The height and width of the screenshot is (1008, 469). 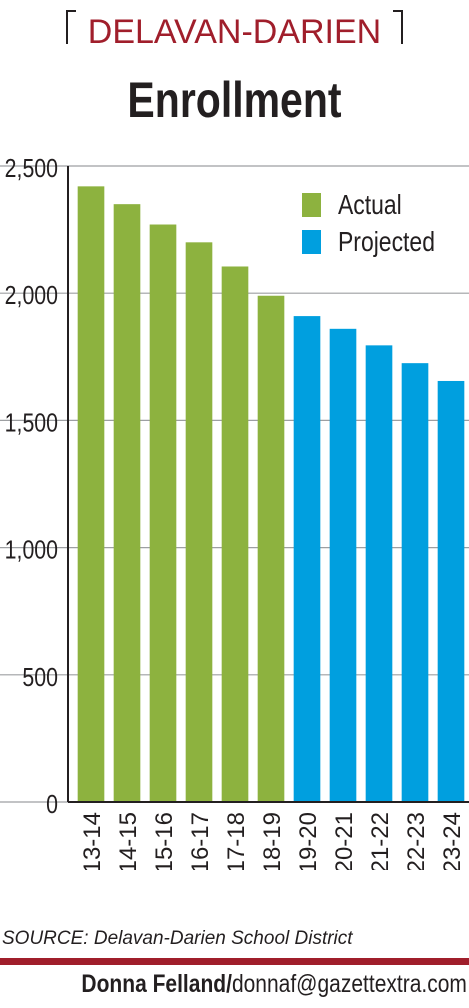 I want to click on y-tick-label: 0, so click(x=52, y=805).